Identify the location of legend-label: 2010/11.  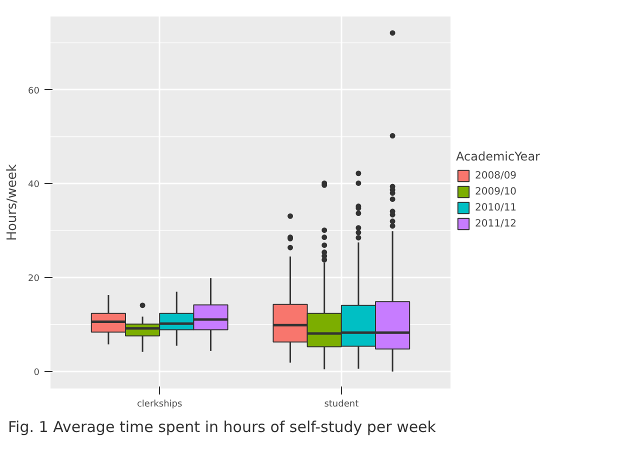
(496, 207).